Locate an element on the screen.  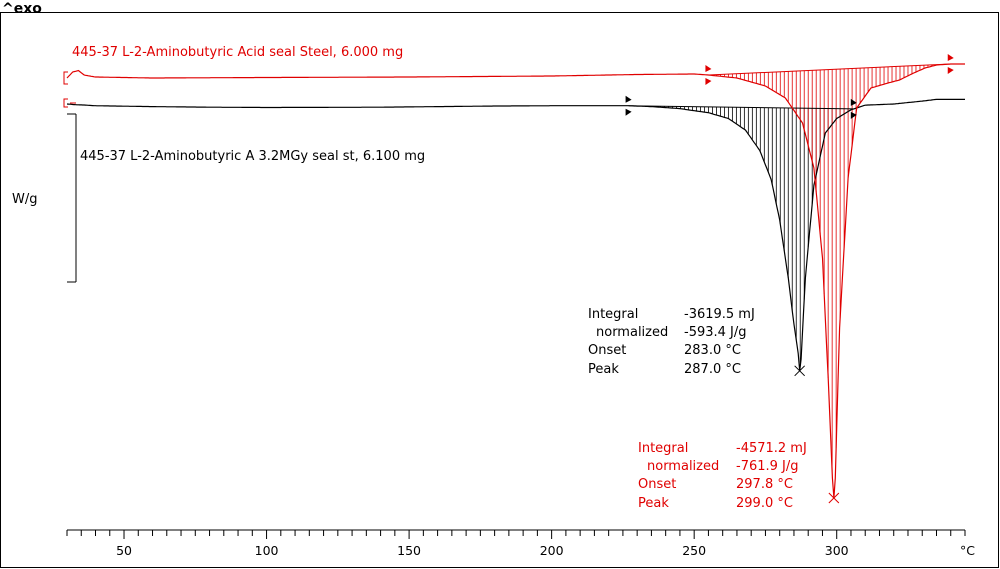
red-onset-label: Onset is located at coordinates (657, 484).